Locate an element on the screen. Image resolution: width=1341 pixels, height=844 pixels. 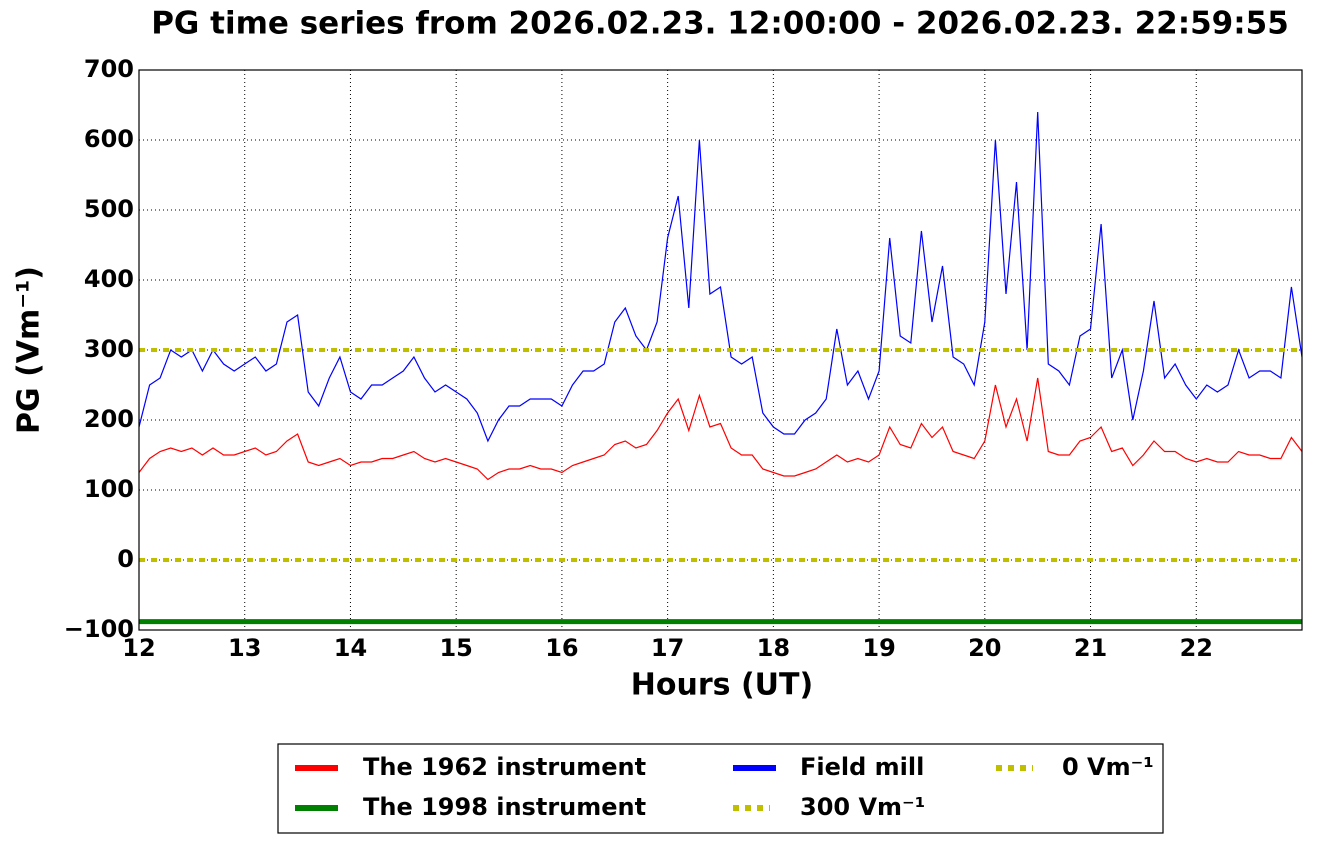
x-tick-label: 14 is located at coordinates (350, 648).